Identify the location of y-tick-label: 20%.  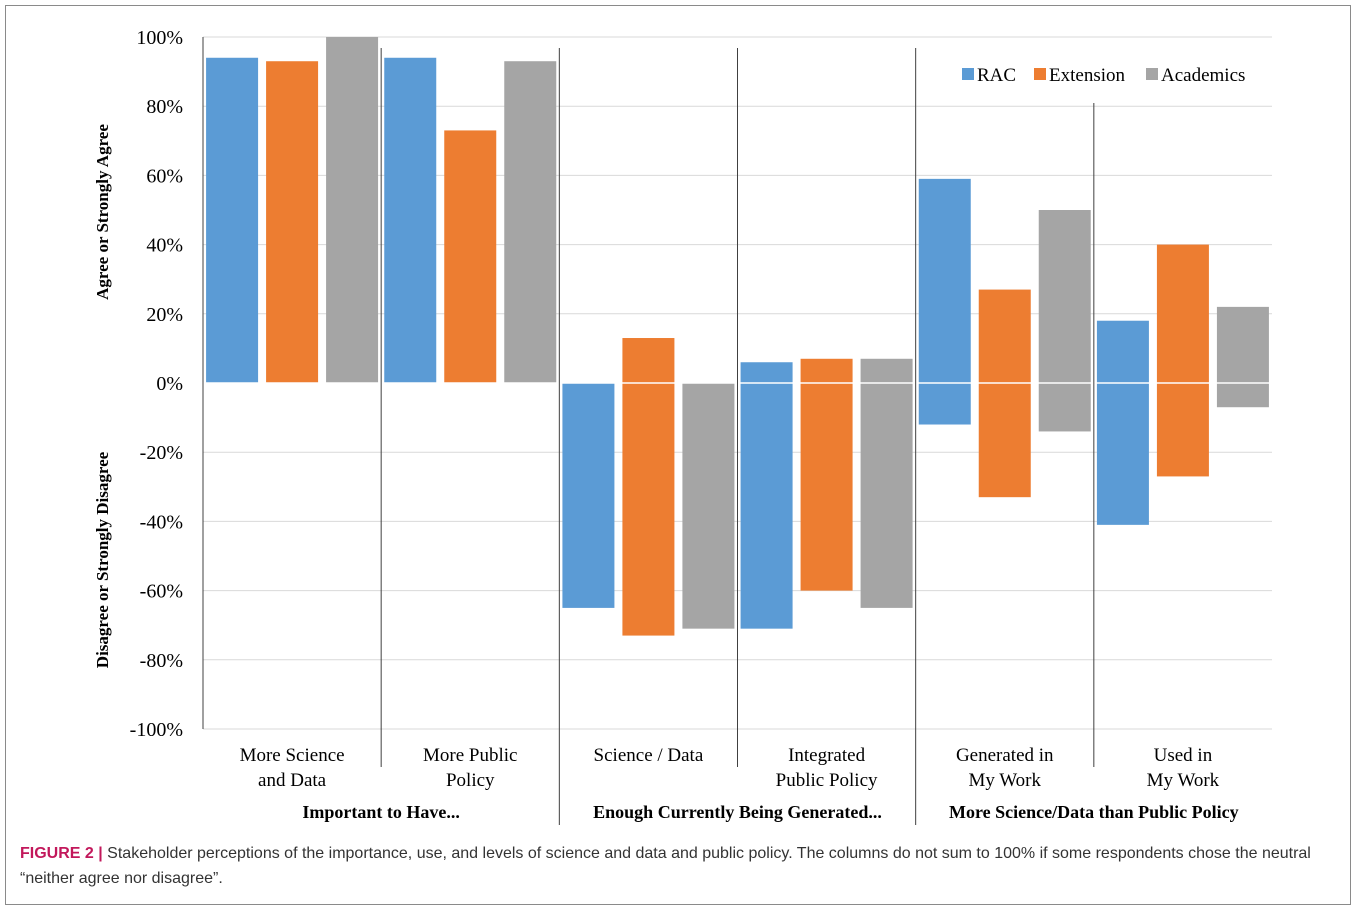
(164, 315).